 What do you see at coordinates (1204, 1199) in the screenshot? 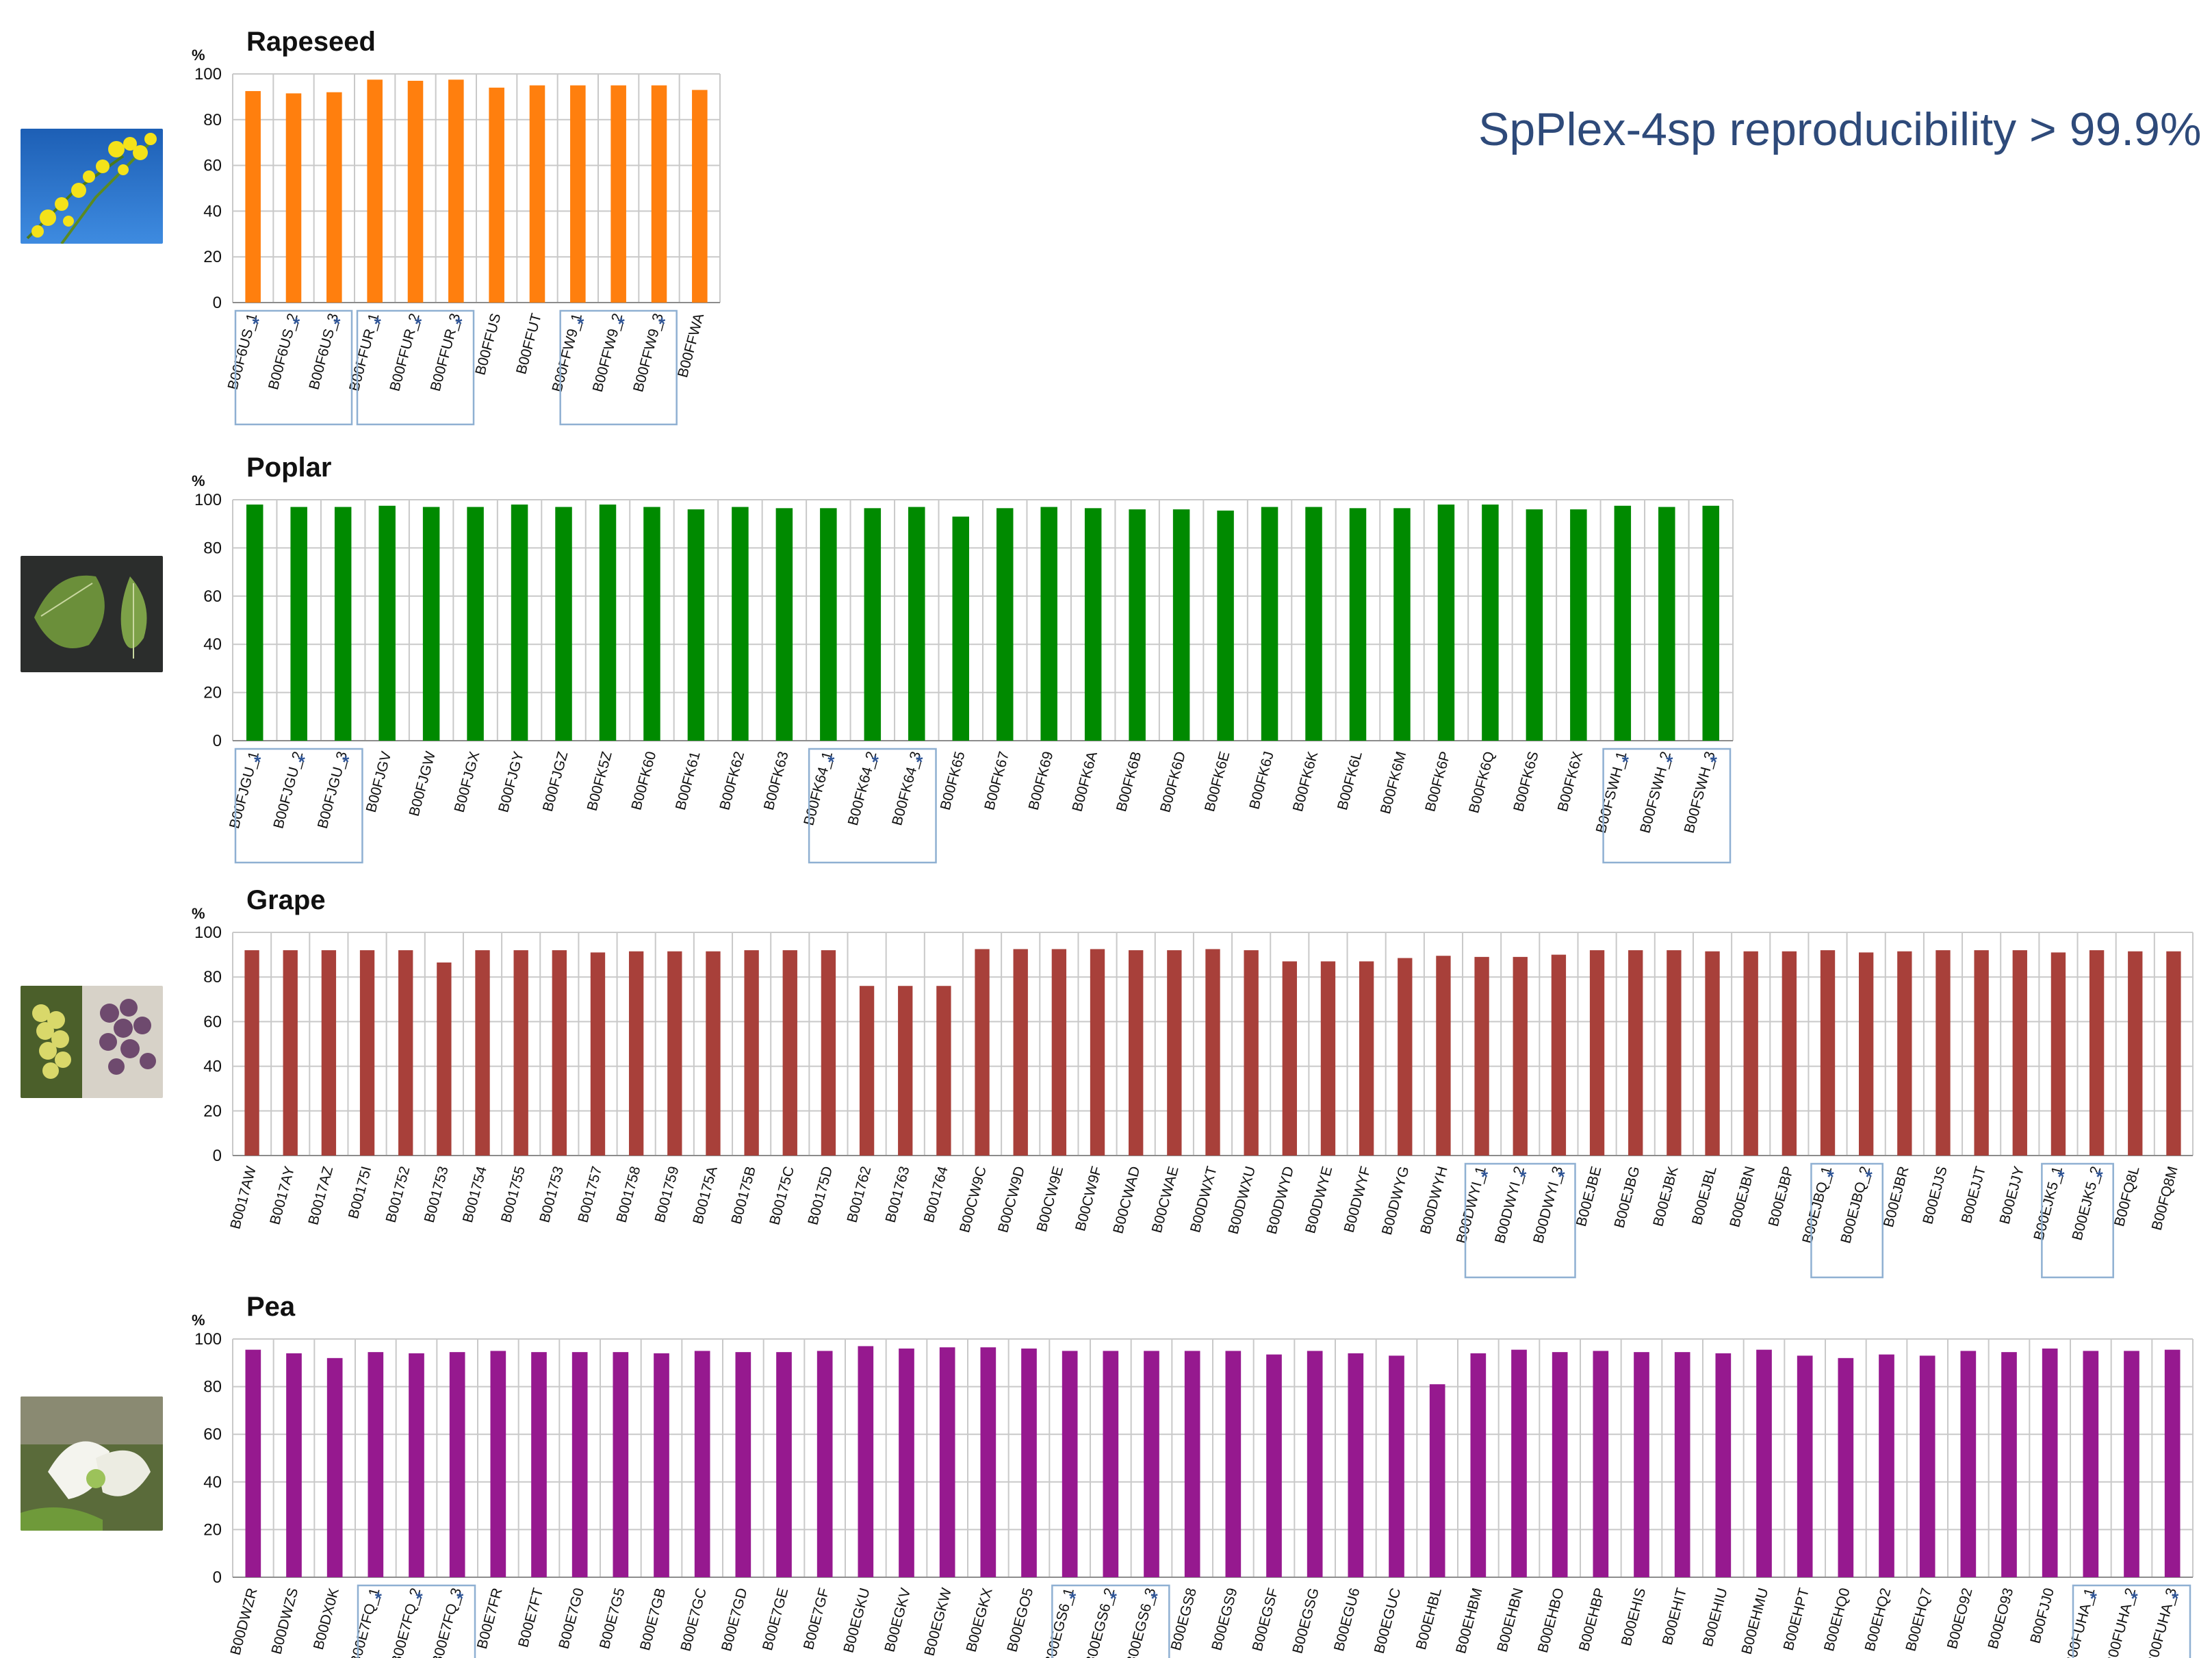
I see `grape-x-tick: B00DWXT` at bounding box center [1204, 1199].